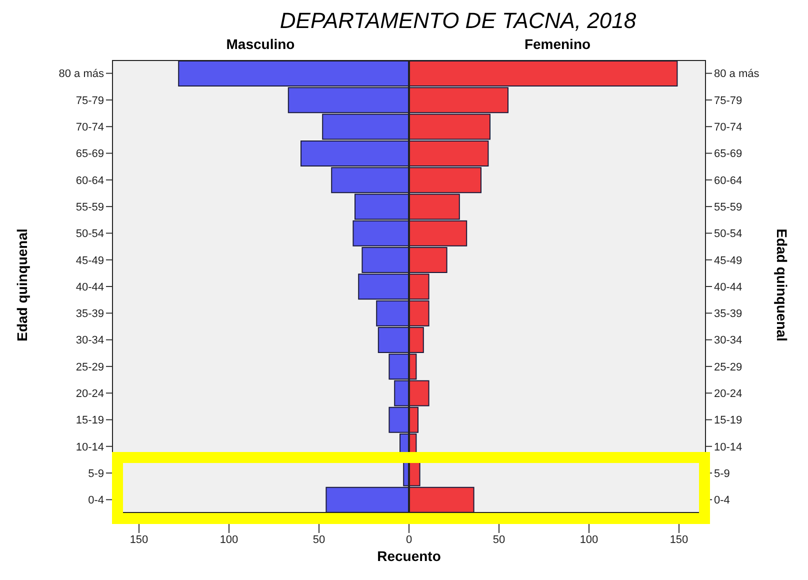  What do you see at coordinates (260, 44) in the screenshot?
I see `chart-subtitle: Masculino` at bounding box center [260, 44].